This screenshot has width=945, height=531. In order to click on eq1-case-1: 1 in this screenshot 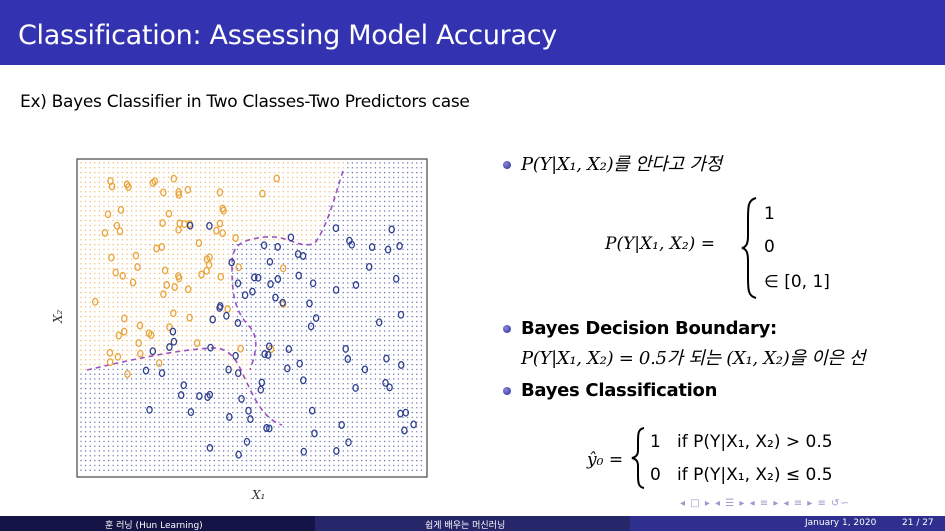, I will do `click(769, 214)`.